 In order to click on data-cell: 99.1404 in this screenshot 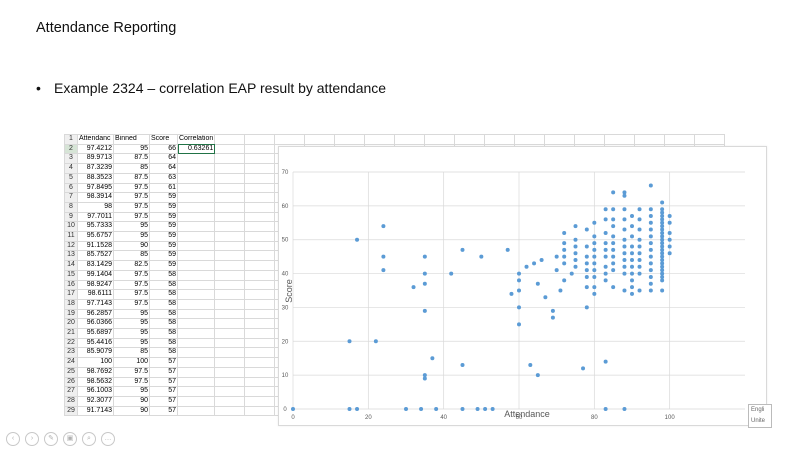, I will do `click(95, 275)`.